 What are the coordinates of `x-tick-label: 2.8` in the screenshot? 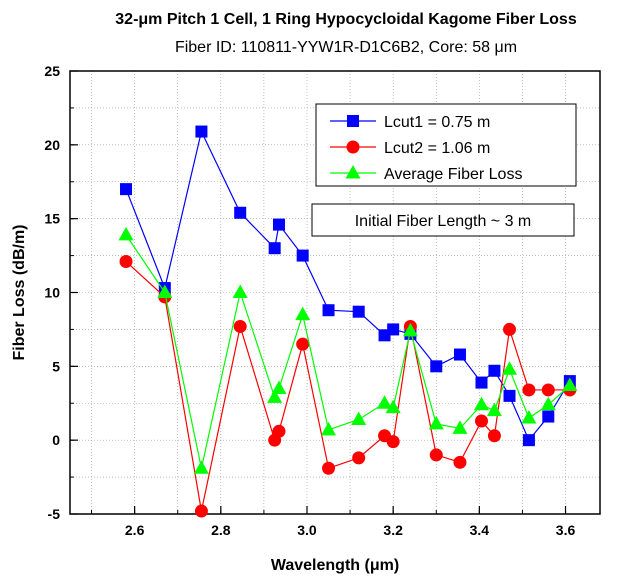 It's located at (221, 530).